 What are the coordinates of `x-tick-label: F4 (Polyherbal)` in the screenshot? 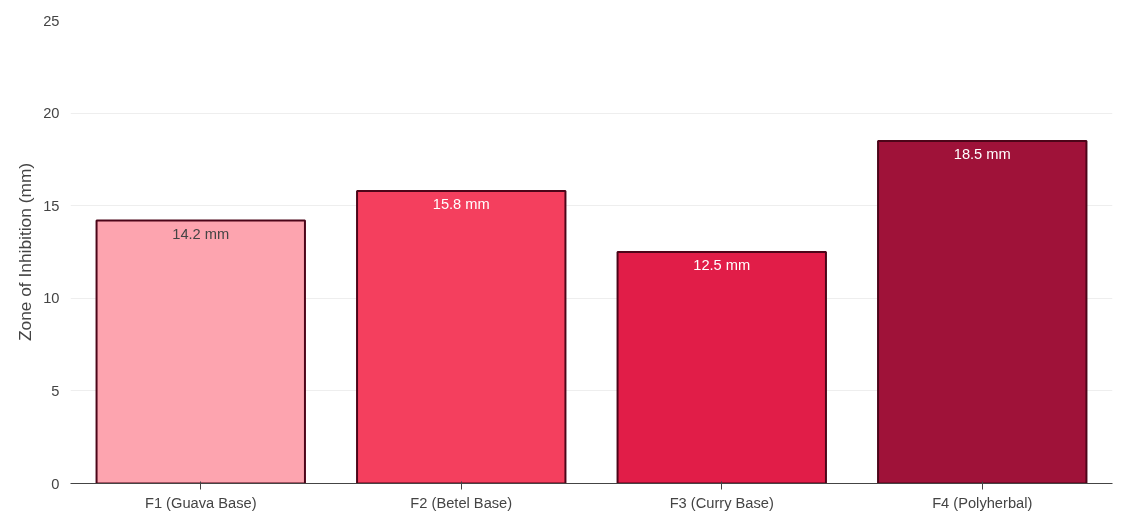 It's located at (982, 502).